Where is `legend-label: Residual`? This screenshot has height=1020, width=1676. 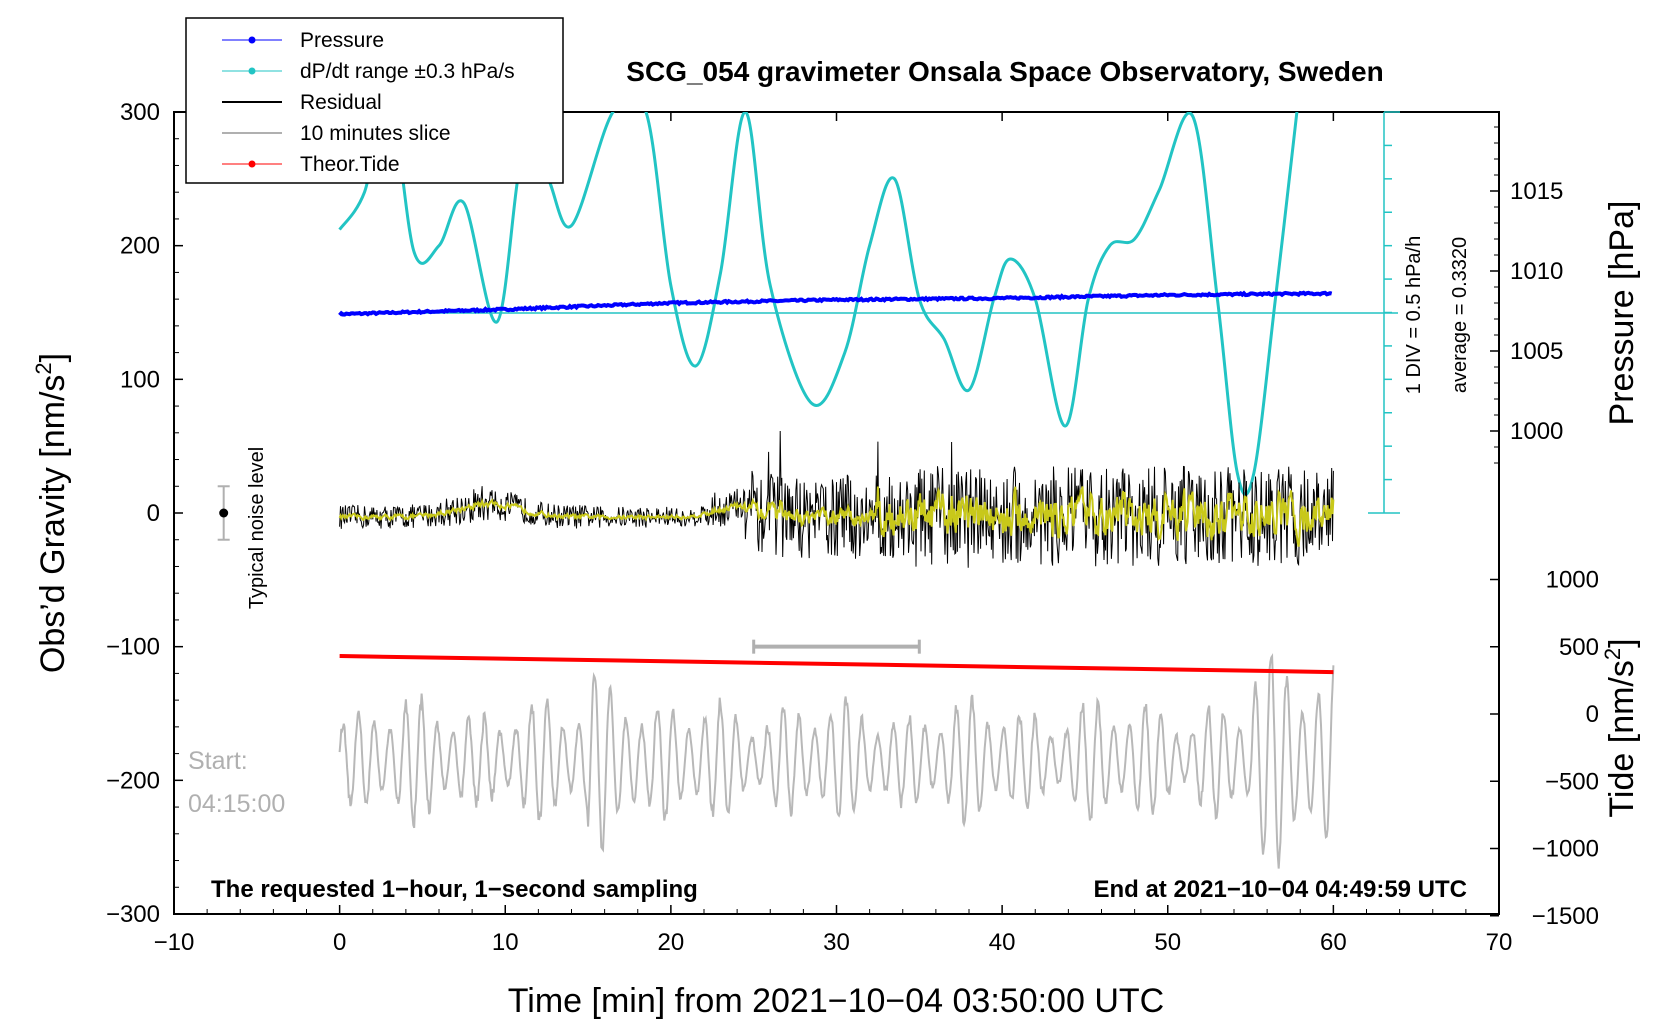
legend-label: Residual is located at coordinates (341, 102).